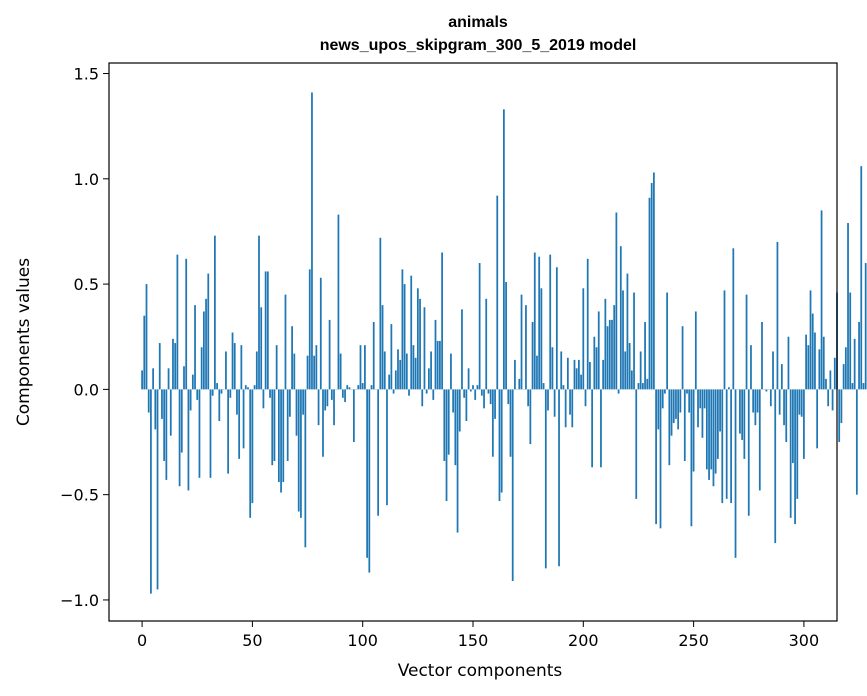 Image resolution: width=867 pixels, height=696 pixels. What do you see at coordinates (804, 640) in the screenshot?
I see `x-tick-label: 300` at bounding box center [804, 640].